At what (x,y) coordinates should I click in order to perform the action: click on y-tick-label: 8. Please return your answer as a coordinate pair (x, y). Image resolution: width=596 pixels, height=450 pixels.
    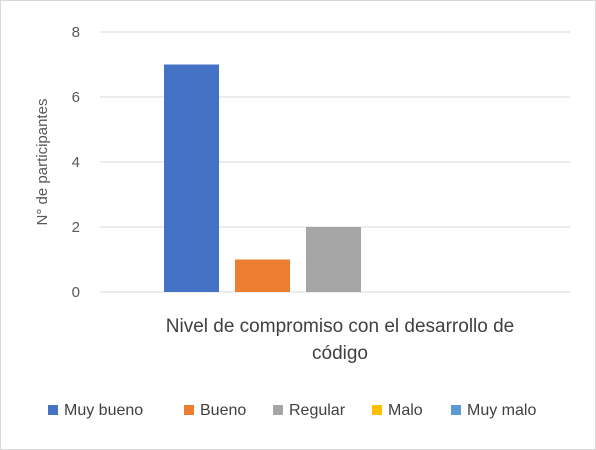
    Looking at the image, I should click on (76, 32).